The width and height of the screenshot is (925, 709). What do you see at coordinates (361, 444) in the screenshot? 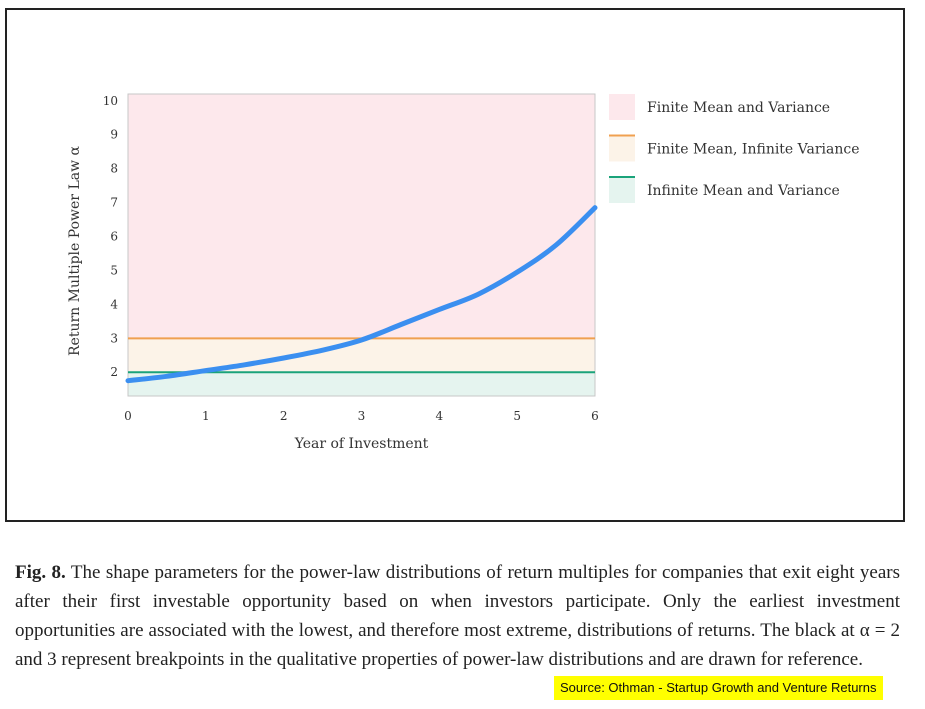
I see `x-axis-title: Year of Investment` at bounding box center [361, 444].